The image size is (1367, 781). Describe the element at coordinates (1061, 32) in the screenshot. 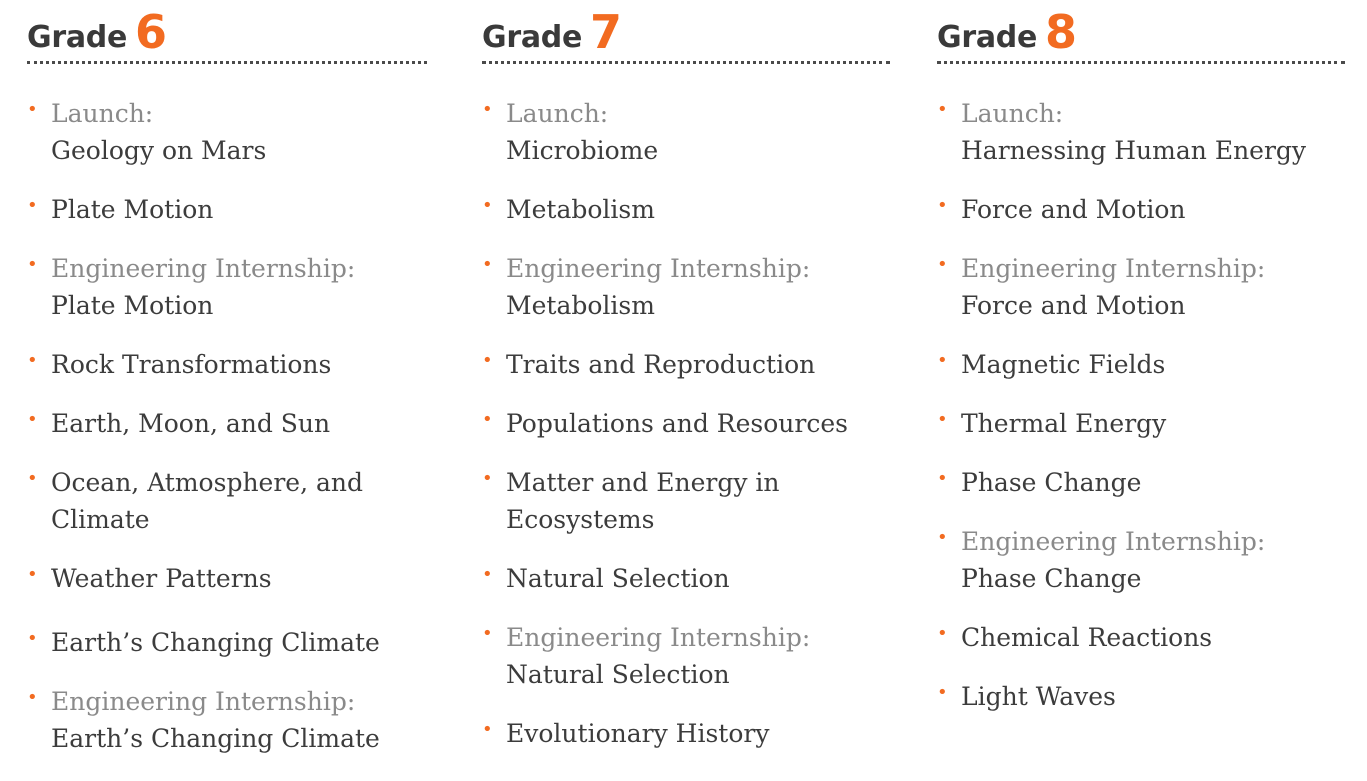

I see `grade-number: 8` at that location.